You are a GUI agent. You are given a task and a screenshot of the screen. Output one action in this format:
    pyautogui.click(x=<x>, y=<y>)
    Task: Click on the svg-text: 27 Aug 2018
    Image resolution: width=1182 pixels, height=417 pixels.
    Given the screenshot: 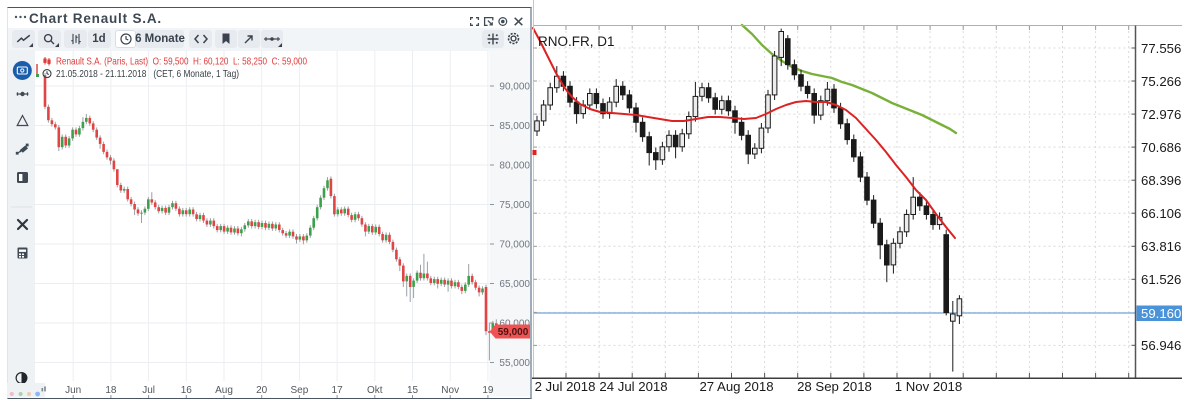 What is the action you would take?
    pyautogui.click(x=736, y=386)
    